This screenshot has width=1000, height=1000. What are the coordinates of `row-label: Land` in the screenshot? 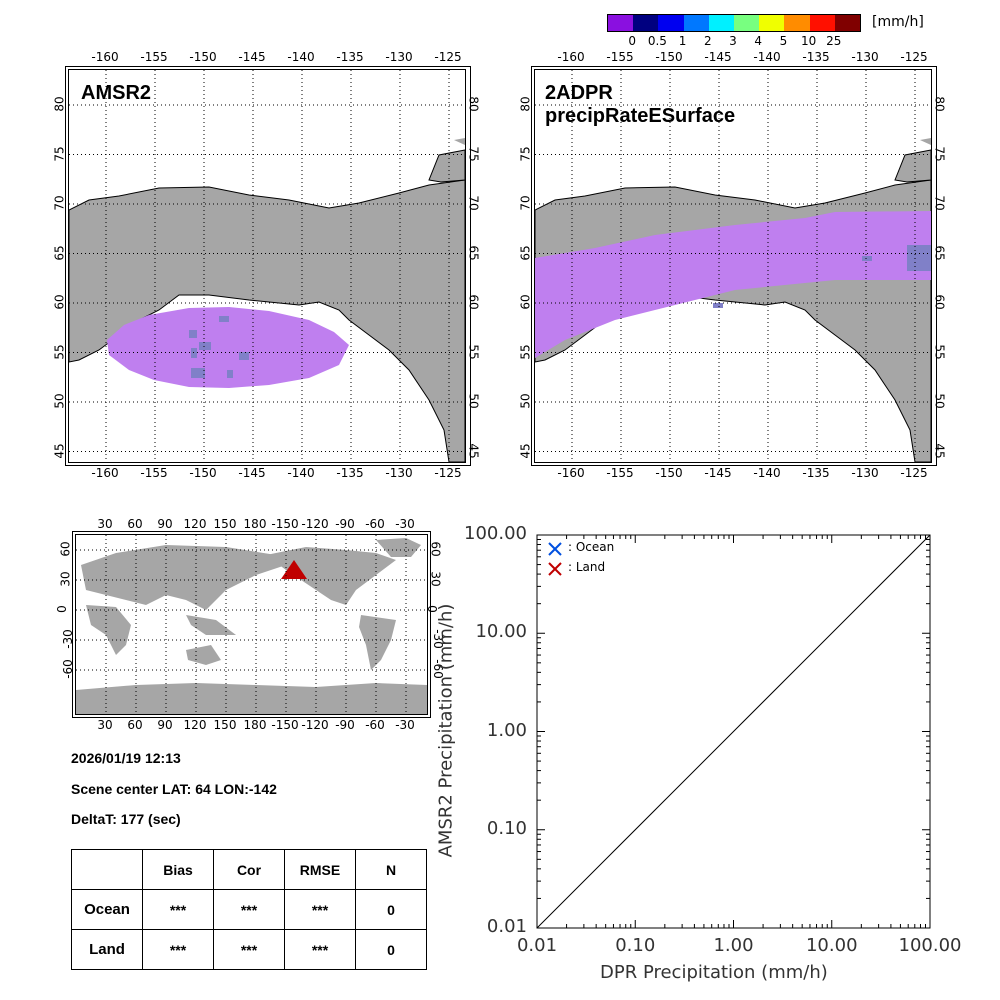 It's located at (107, 949).